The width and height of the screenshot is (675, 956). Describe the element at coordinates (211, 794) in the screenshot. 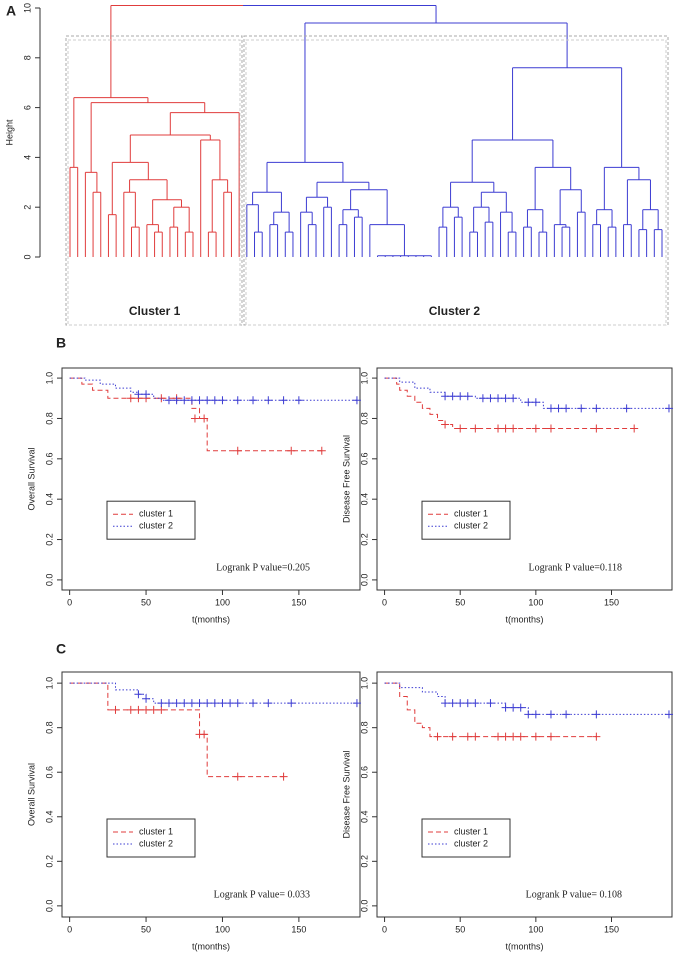

I see `plot-frame` at that location.